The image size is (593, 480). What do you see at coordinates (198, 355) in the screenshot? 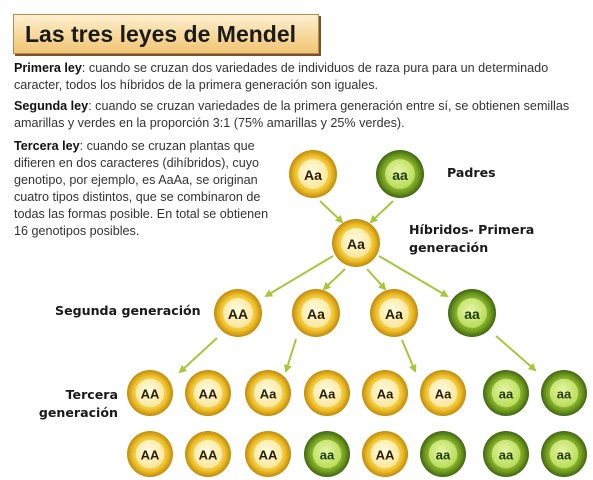
I see `arrow-second-1-to-third` at bounding box center [198, 355].